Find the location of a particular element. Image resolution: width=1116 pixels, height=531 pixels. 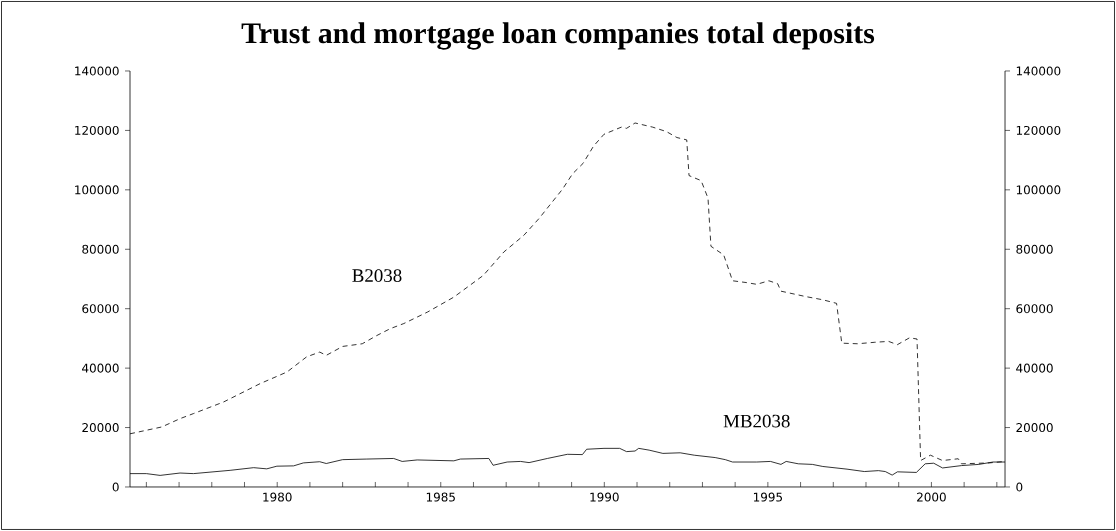

y-tick-label: 80000 is located at coordinates (100, 249).